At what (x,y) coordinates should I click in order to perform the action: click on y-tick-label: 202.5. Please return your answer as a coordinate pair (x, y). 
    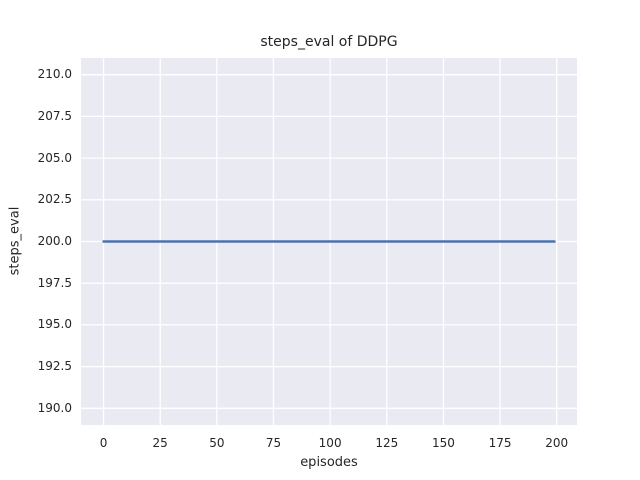
    Looking at the image, I should click on (54, 199).